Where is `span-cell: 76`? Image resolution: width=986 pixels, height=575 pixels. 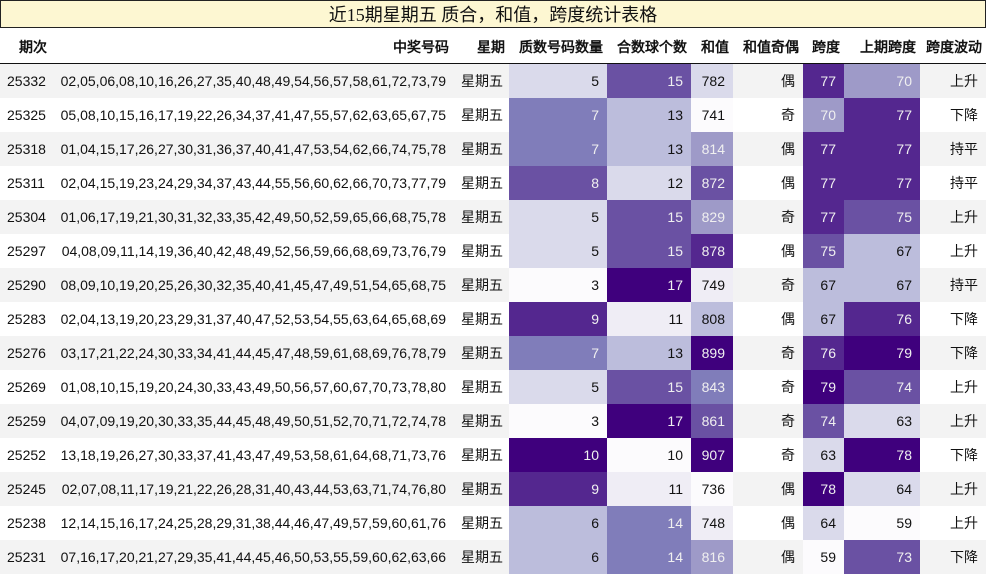
span-cell: 76 is located at coordinates (823, 353).